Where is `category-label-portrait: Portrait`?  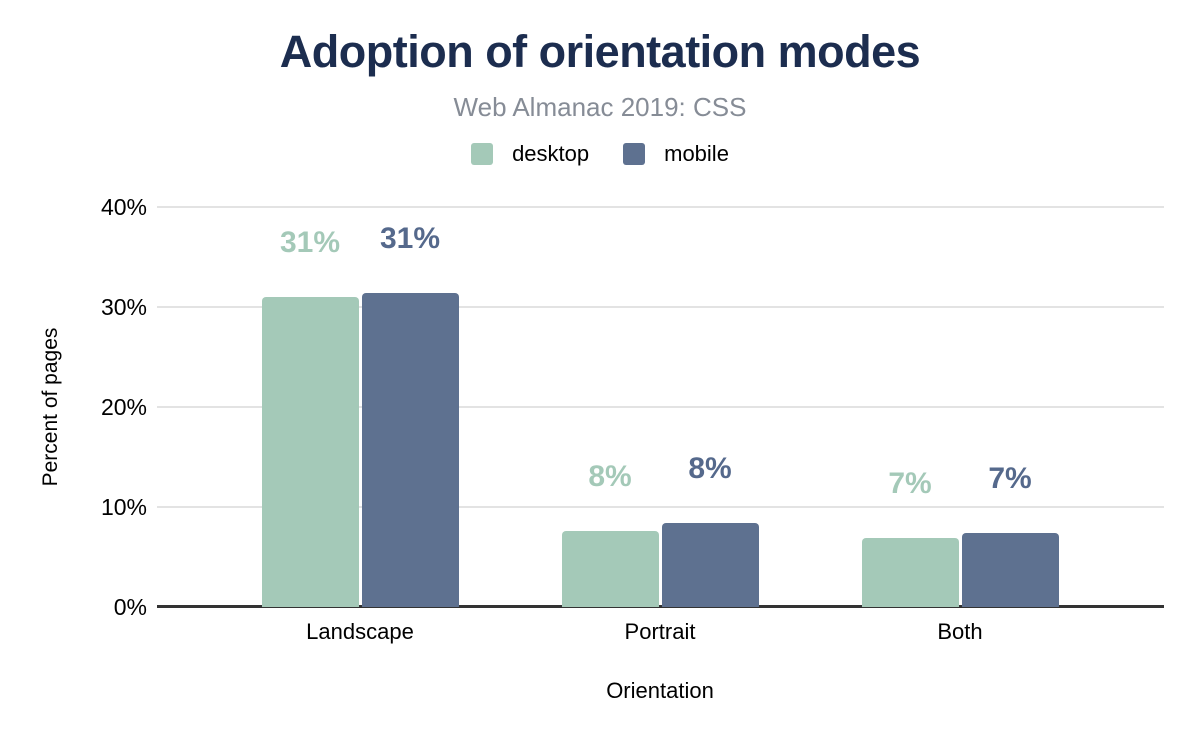
category-label-portrait: Portrait is located at coordinates (660, 631).